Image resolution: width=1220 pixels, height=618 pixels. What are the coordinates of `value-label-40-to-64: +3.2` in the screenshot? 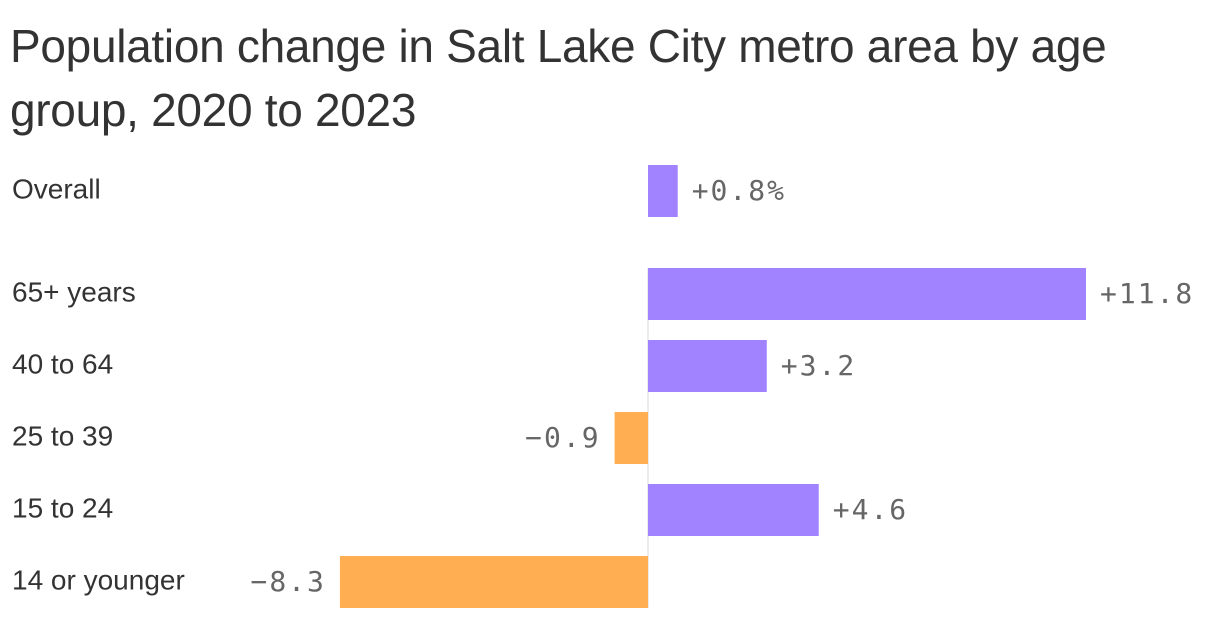 It's located at (818, 365).